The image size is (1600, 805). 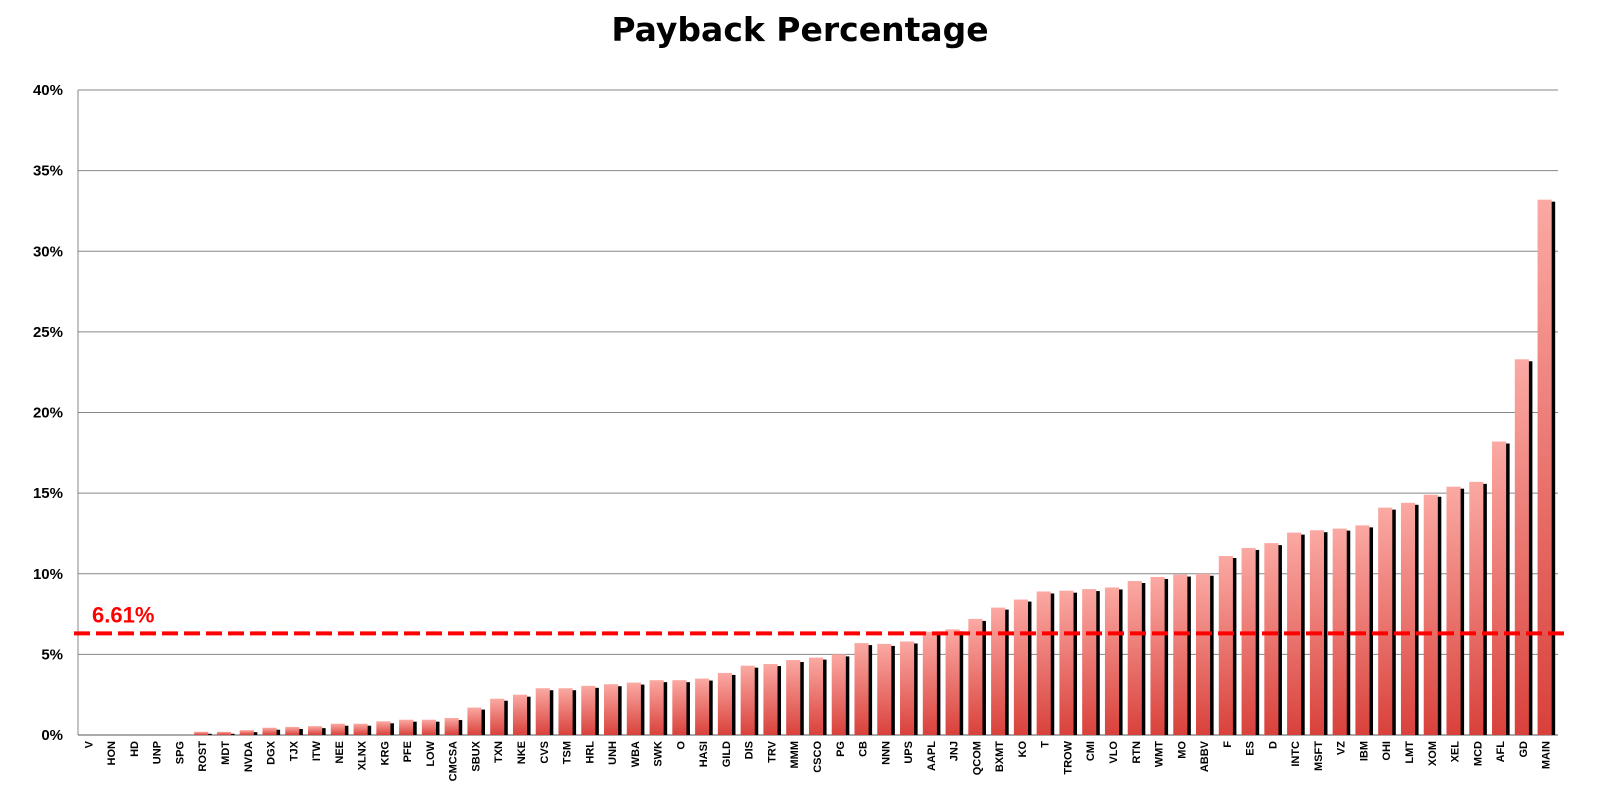 I want to click on x-tick-label: GILD, so click(x=727, y=754).